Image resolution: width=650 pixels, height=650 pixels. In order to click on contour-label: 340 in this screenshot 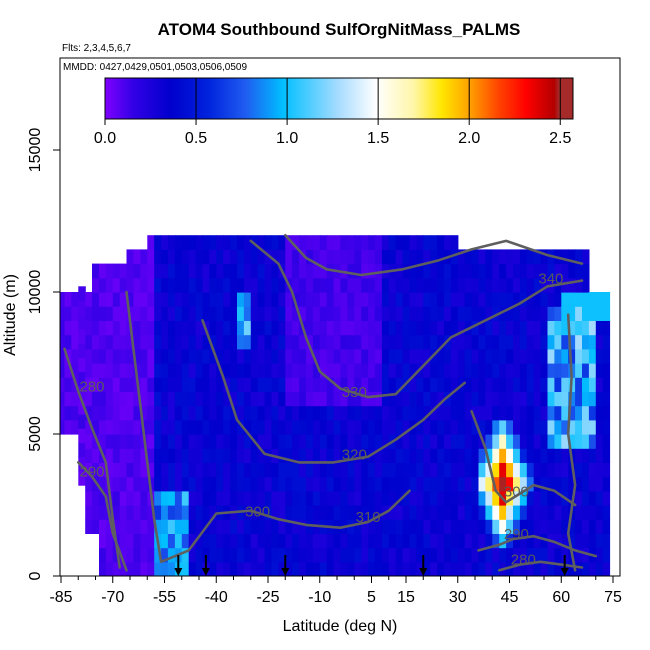, I will do `click(550, 279)`.